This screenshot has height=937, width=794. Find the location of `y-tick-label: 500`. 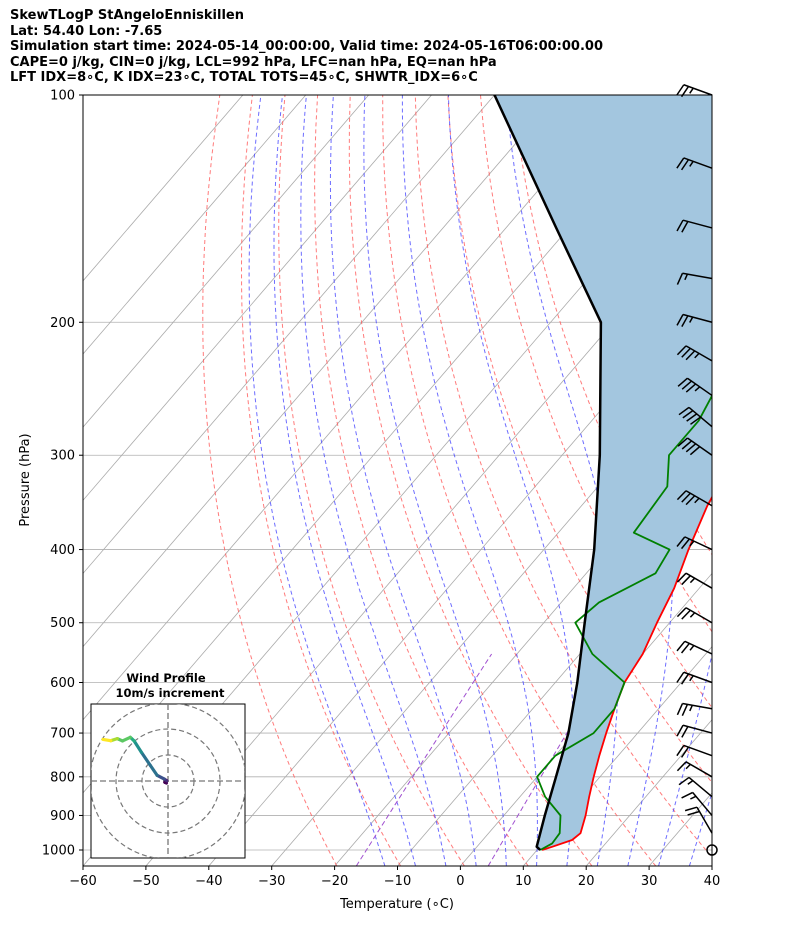

y-tick-label: 500 is located at coordinates (62, 623).